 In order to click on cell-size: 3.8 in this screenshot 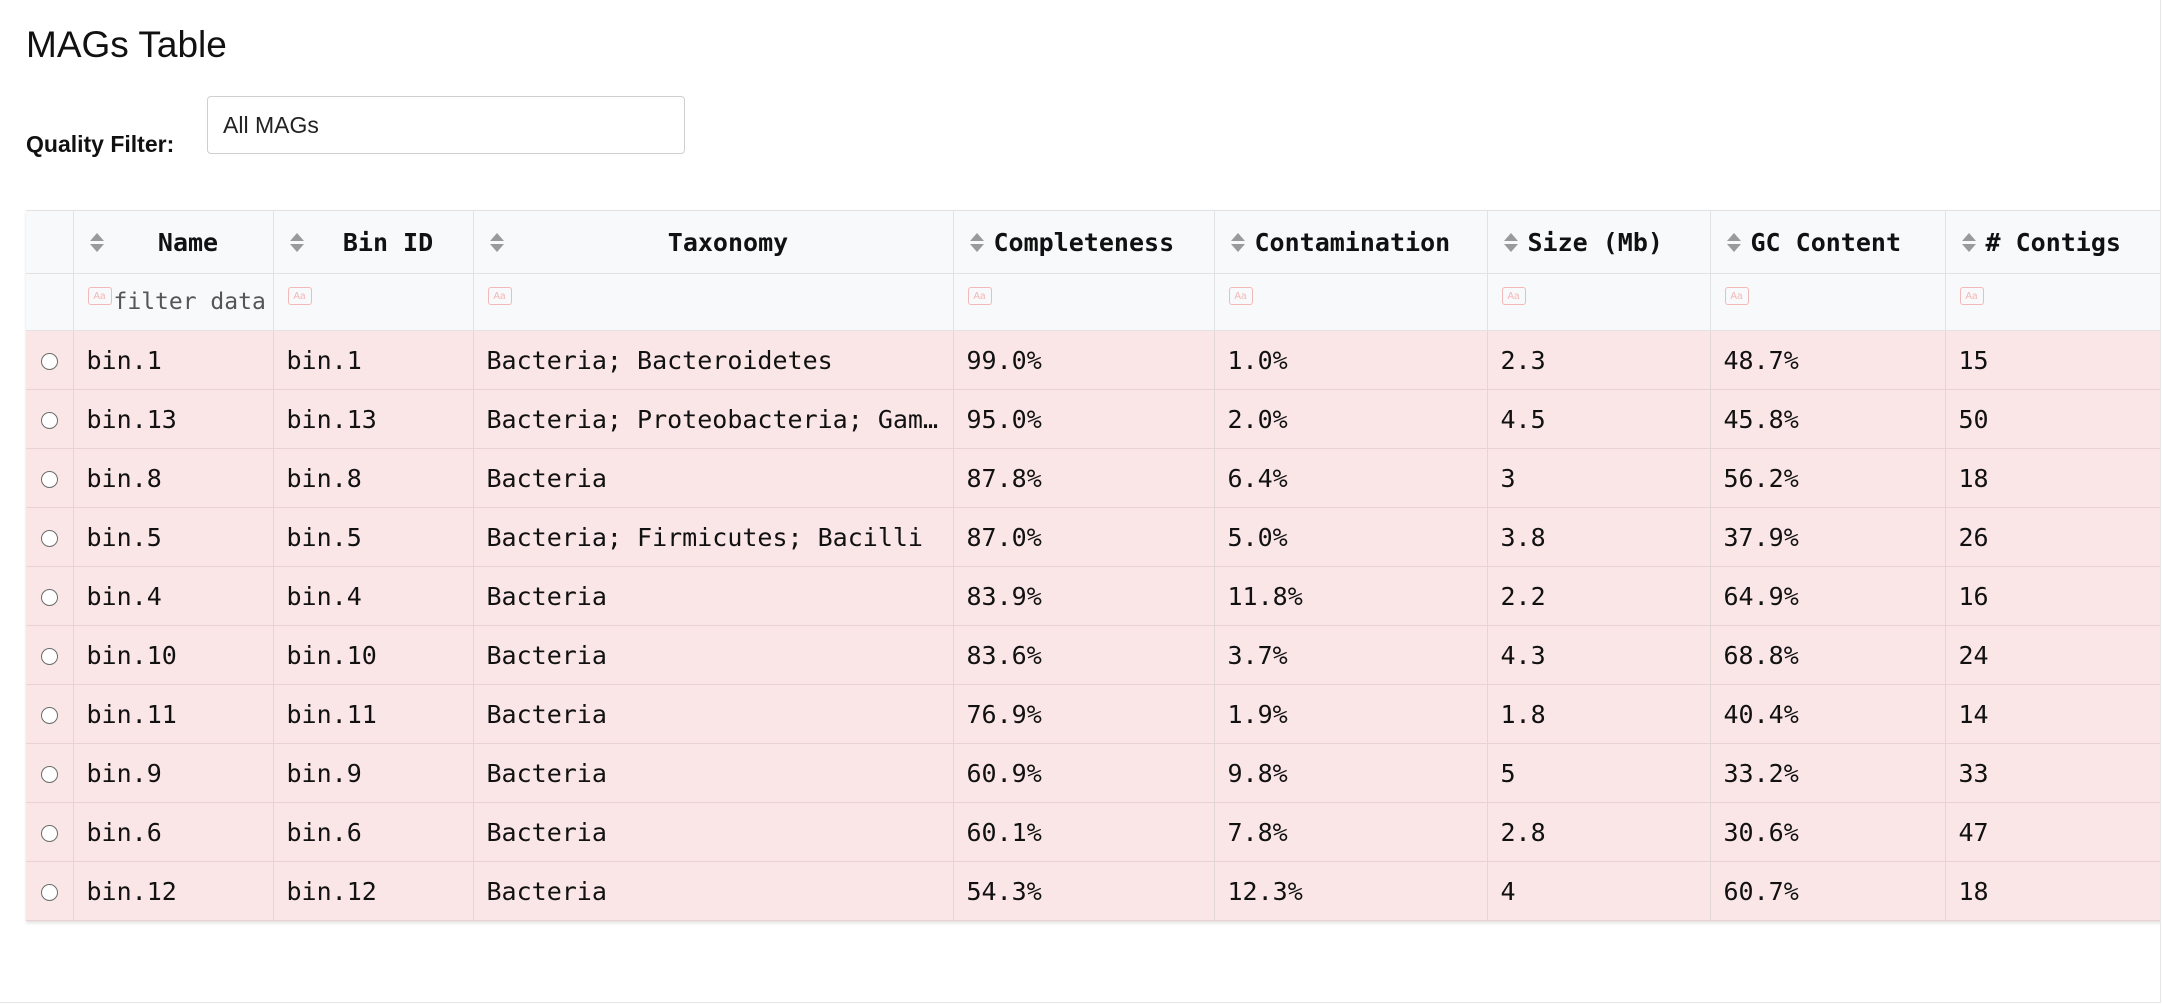, I will do `click(1599, 537)`.